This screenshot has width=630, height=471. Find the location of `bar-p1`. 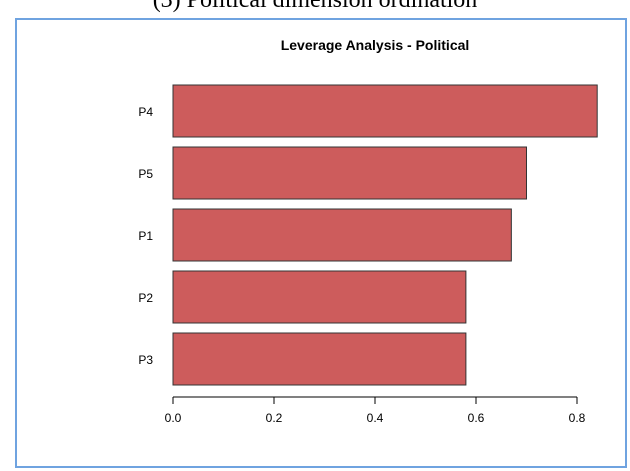

bar-p1 is located at coordinates (342, 235).